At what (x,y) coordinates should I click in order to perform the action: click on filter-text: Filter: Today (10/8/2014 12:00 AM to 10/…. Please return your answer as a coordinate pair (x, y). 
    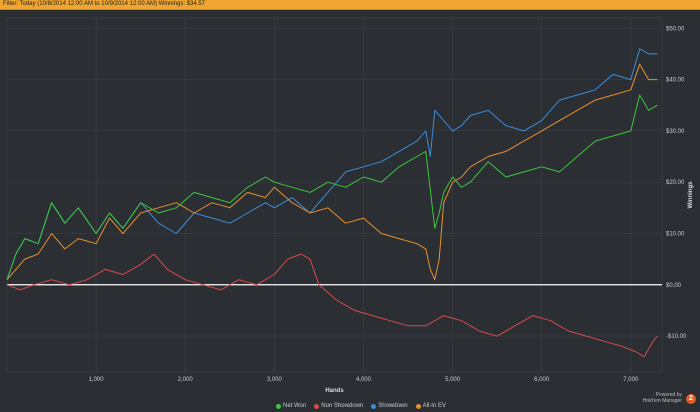
    Looking at the image, I should click on (104, 4).